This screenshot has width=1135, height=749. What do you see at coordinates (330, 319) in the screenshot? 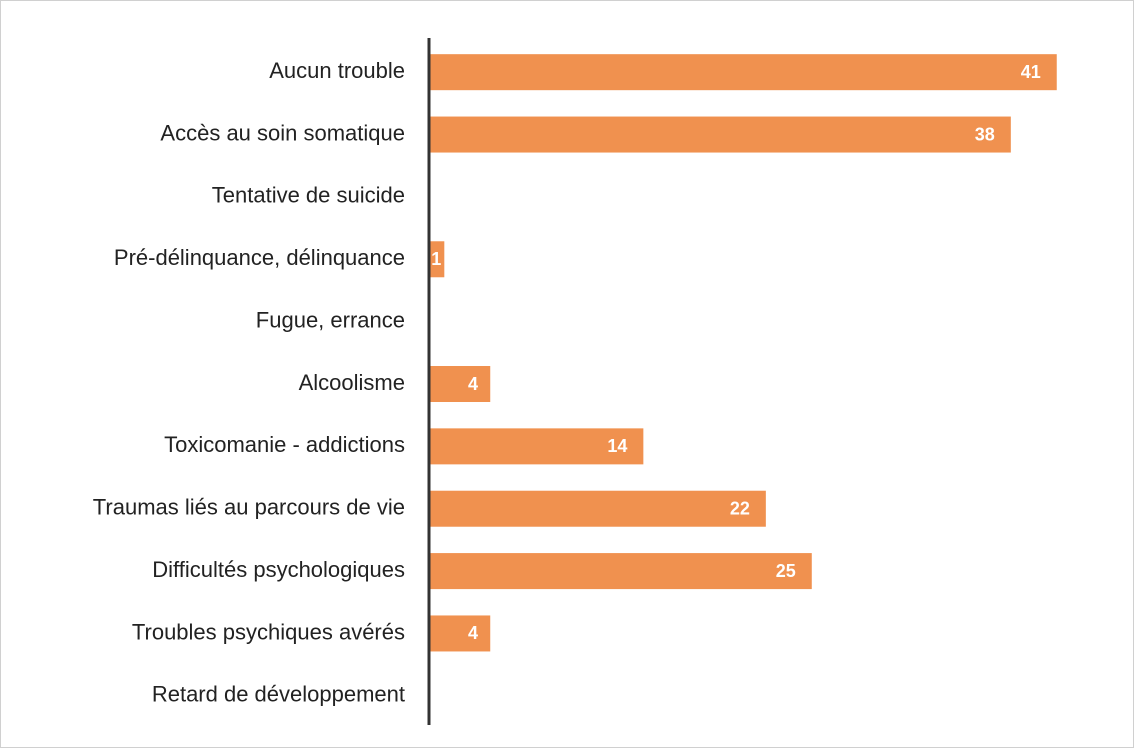
I see `y-tick-label: Fugue, errance` at bounding box center [330, 319].